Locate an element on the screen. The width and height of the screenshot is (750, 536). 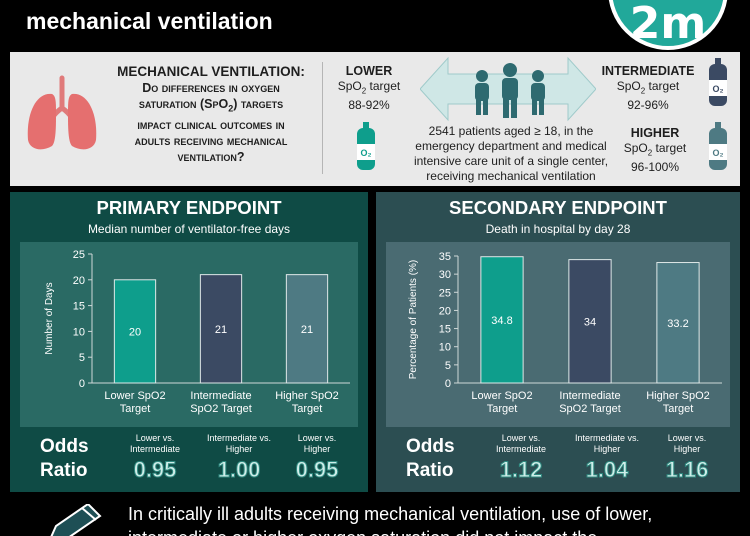
patients-line: emergency department and medical is located at coordinates (511, 146).